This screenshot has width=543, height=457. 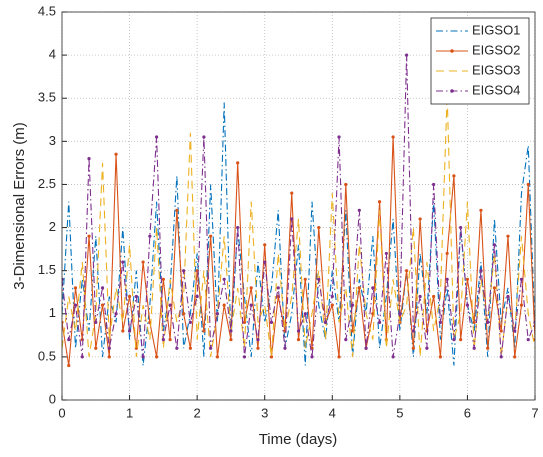 What do you see at coordinates (129, 412) in the screenshot?
I see `x-tick-label: 1` at bounding box center [129, 412].